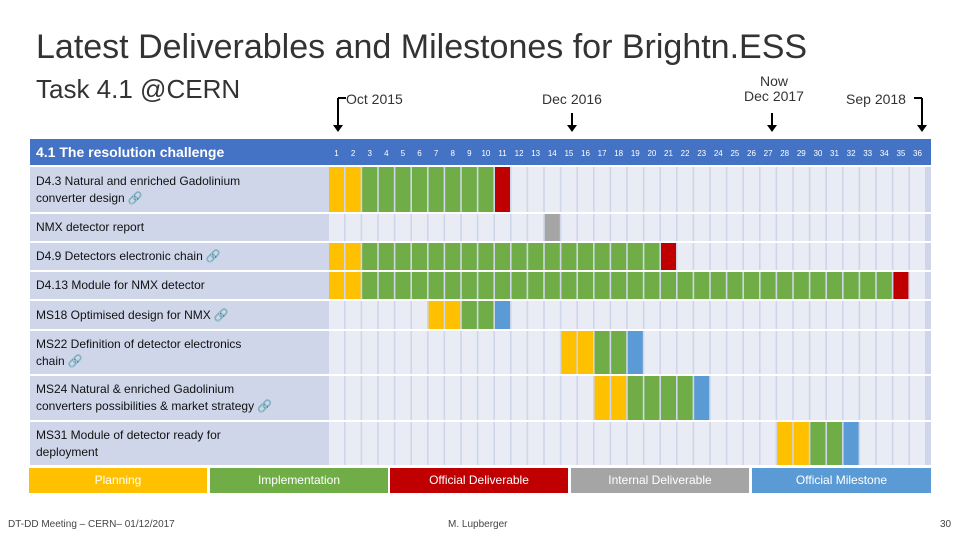 The image size is (960, 540). What do you see at coordinates (718, 153) in the screenshot?
I see `month-number: 24` at bounding box center [718, 153].